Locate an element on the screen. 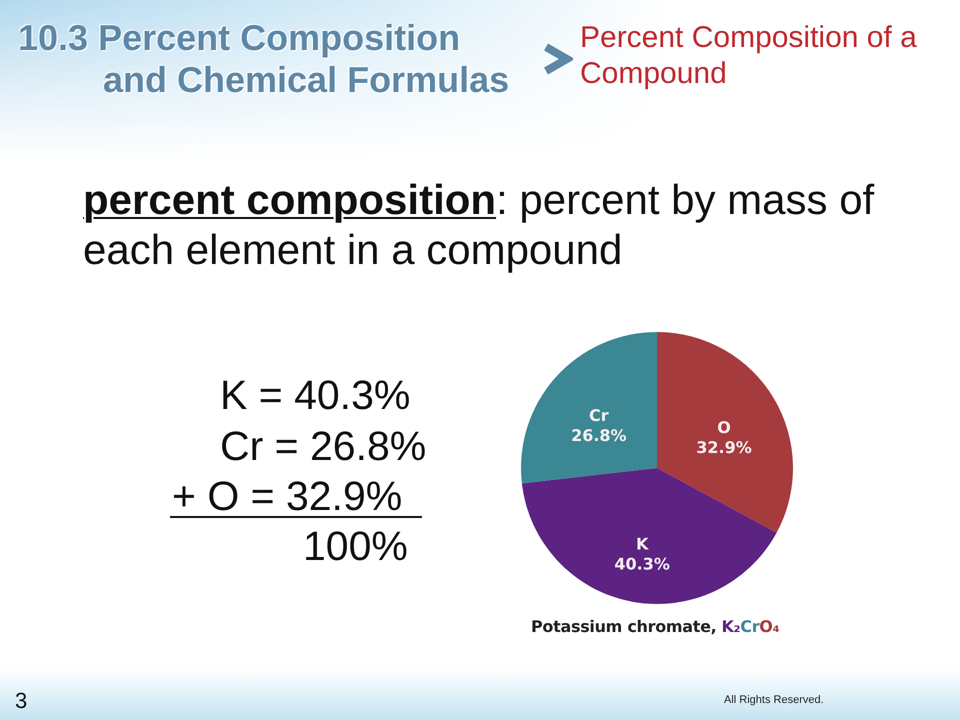 This screenshot has height=720, width=960. text: 100% is located at coordinates (355, 546).